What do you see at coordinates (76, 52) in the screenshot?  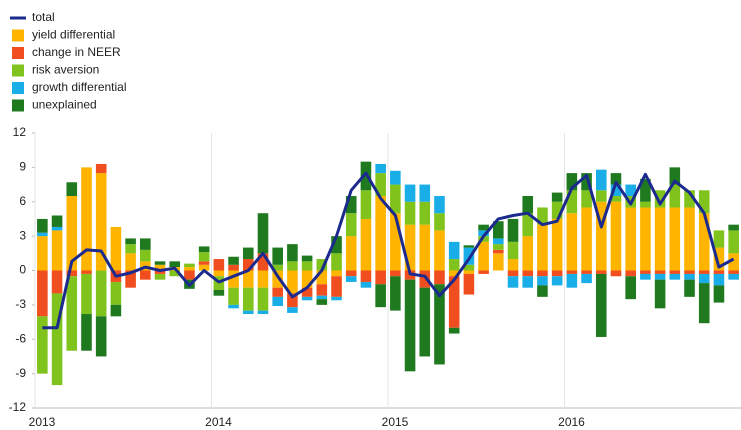 I see `legend-label: change in NEER` at bounding box center [76, 52].